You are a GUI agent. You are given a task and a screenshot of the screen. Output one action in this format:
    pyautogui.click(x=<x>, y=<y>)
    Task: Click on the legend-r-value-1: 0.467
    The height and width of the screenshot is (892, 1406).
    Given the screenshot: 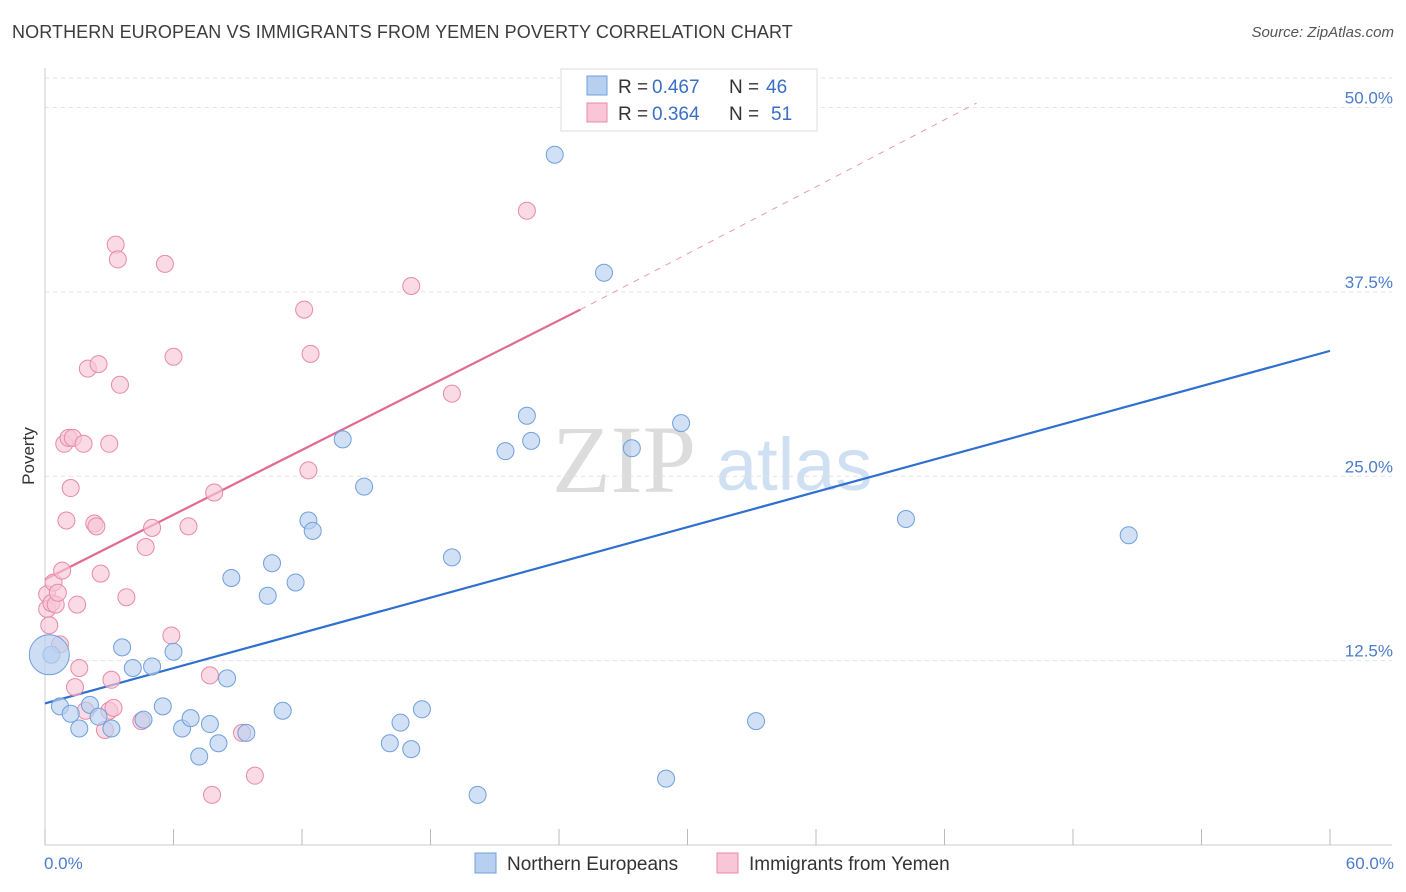 What is the action you would take?
    pyautogui.click(x=676, y=87)
    